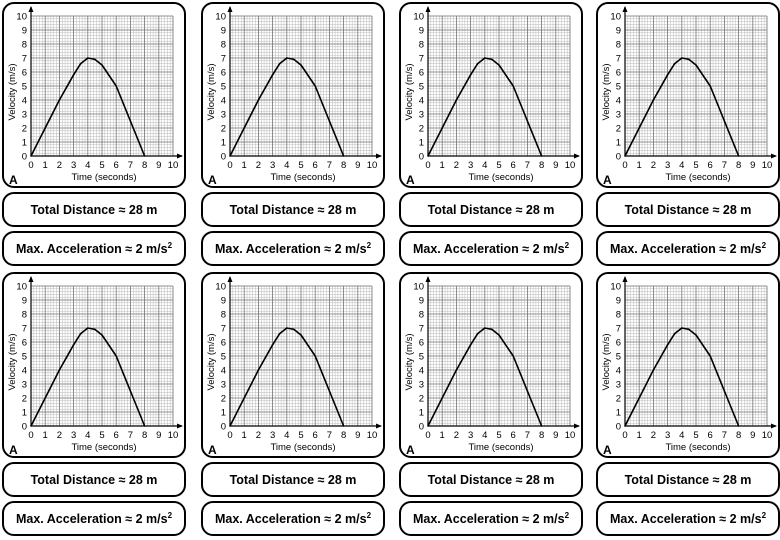 Image resolution: width=780 pixels, height=540 pixels. Describe the element at coordinates (738, 435) in the screenshot. I see `x-tick-label: 8` at that location.